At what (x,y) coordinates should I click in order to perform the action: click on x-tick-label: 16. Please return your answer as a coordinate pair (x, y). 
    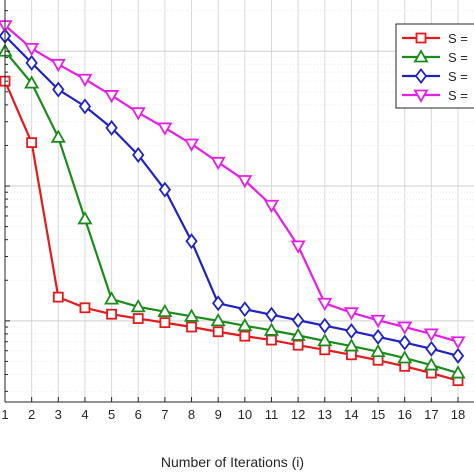
    Looking at the image, I should click on (404, 414).